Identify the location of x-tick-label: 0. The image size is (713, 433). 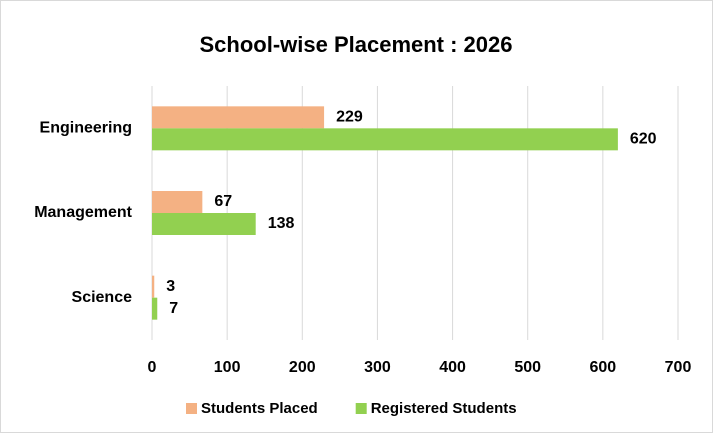
(152, 367).